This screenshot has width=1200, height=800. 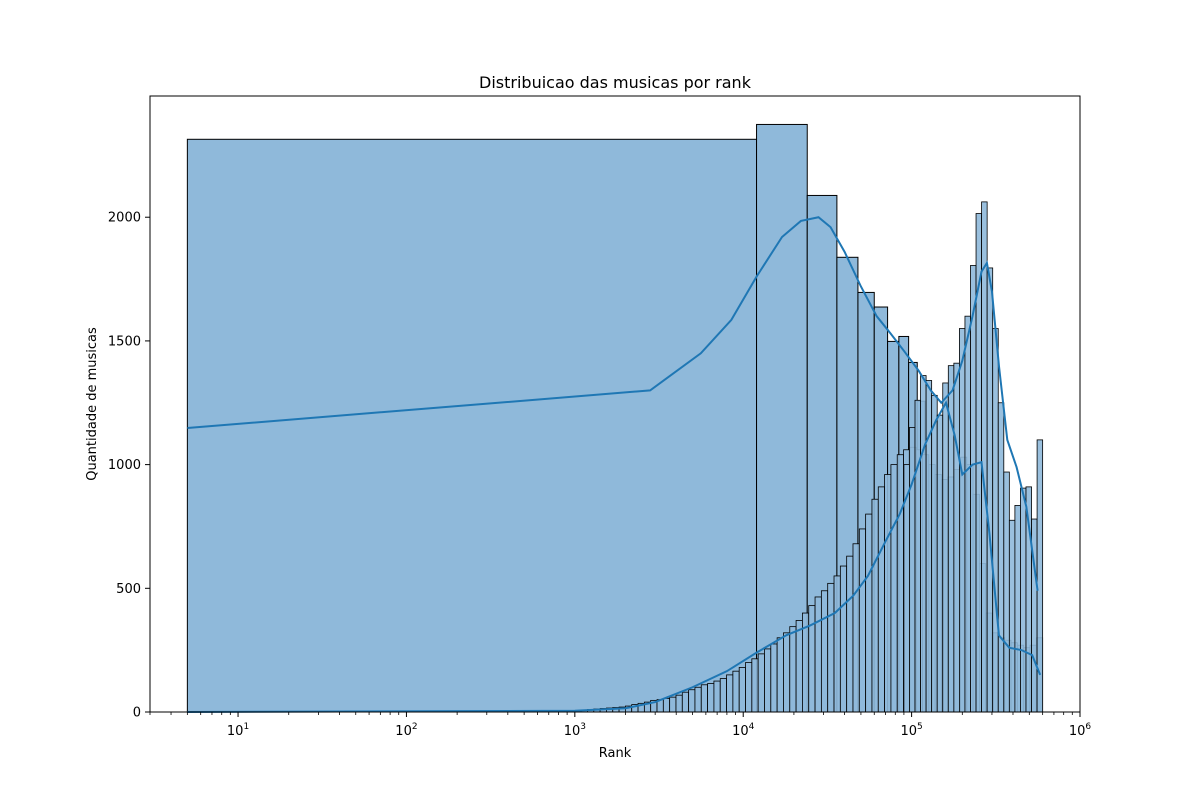 I want to click on y-tick-label: 1500, so click(x=124, y=341).